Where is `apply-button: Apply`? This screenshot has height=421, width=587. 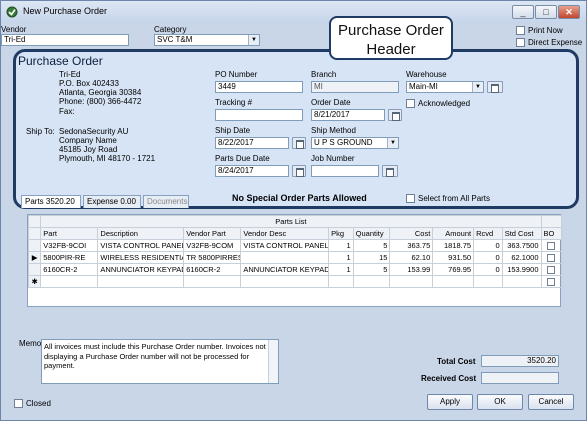 apply-button: Apply is located at coordinates (450, 402).